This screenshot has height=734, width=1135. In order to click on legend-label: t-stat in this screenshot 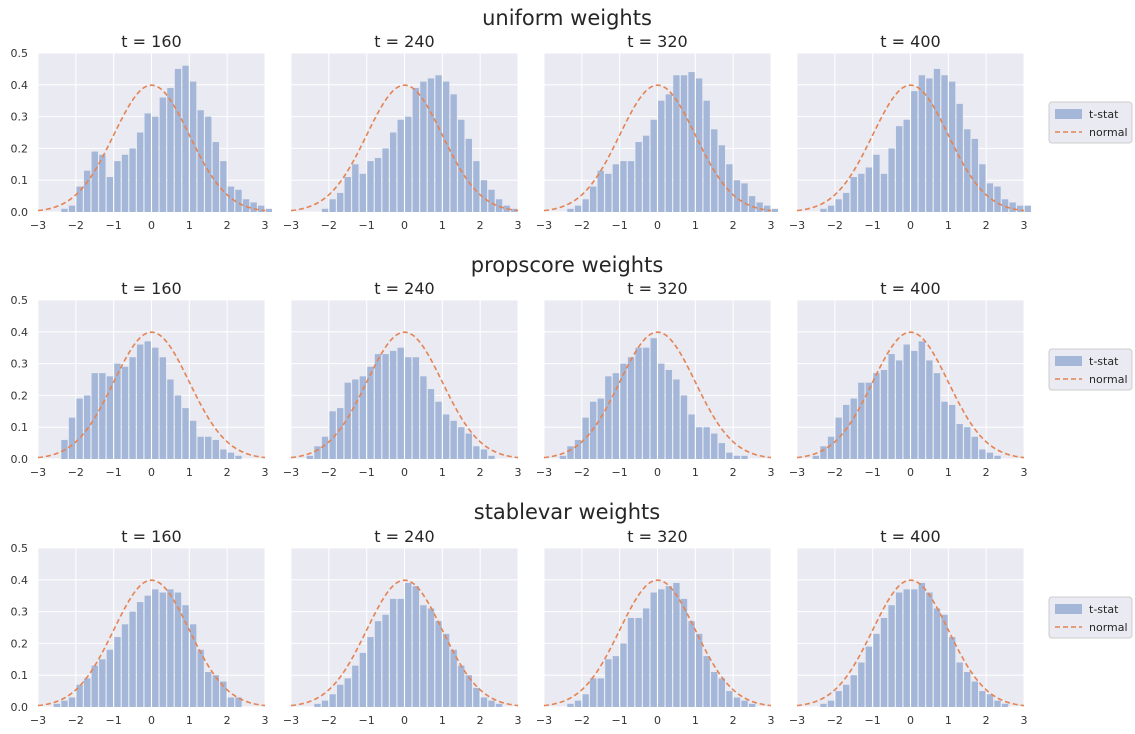, I will do `click(1104, 361)`.